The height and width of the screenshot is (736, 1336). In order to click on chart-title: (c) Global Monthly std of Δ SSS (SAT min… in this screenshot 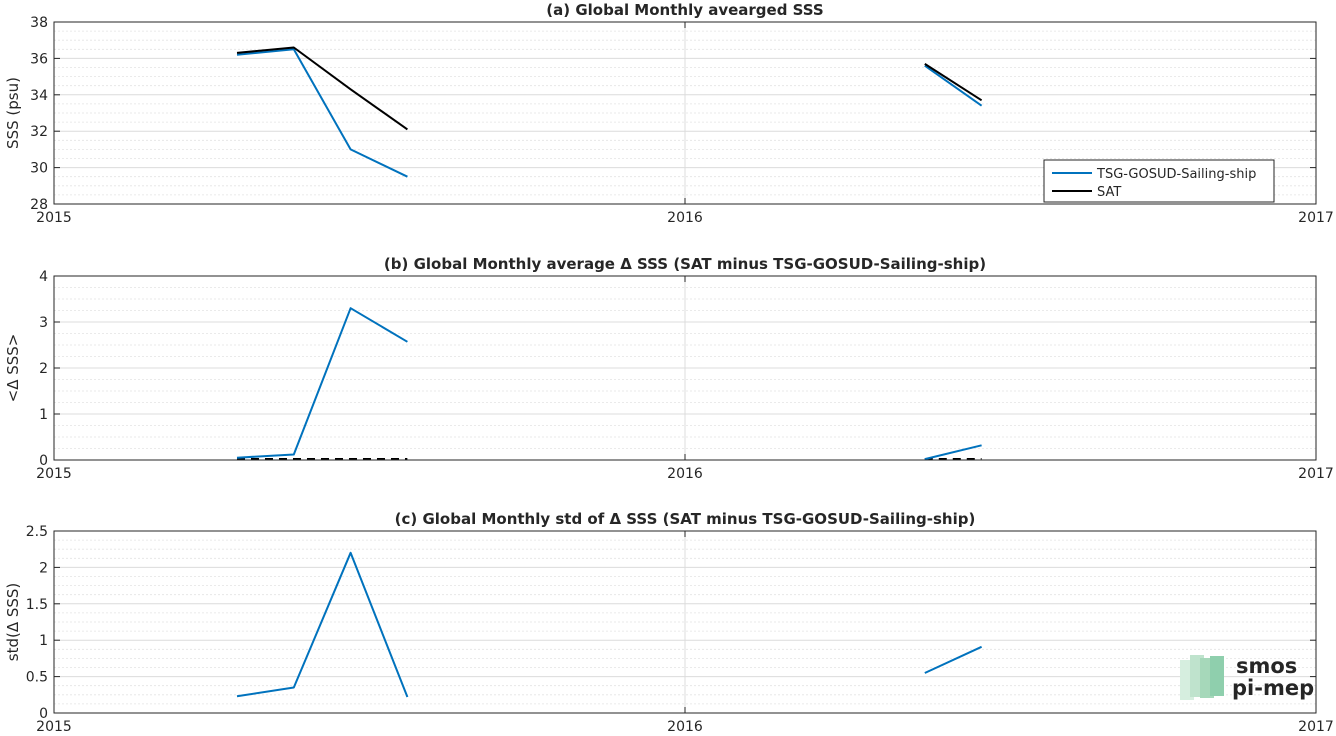, I will do `click(685, 519)`.